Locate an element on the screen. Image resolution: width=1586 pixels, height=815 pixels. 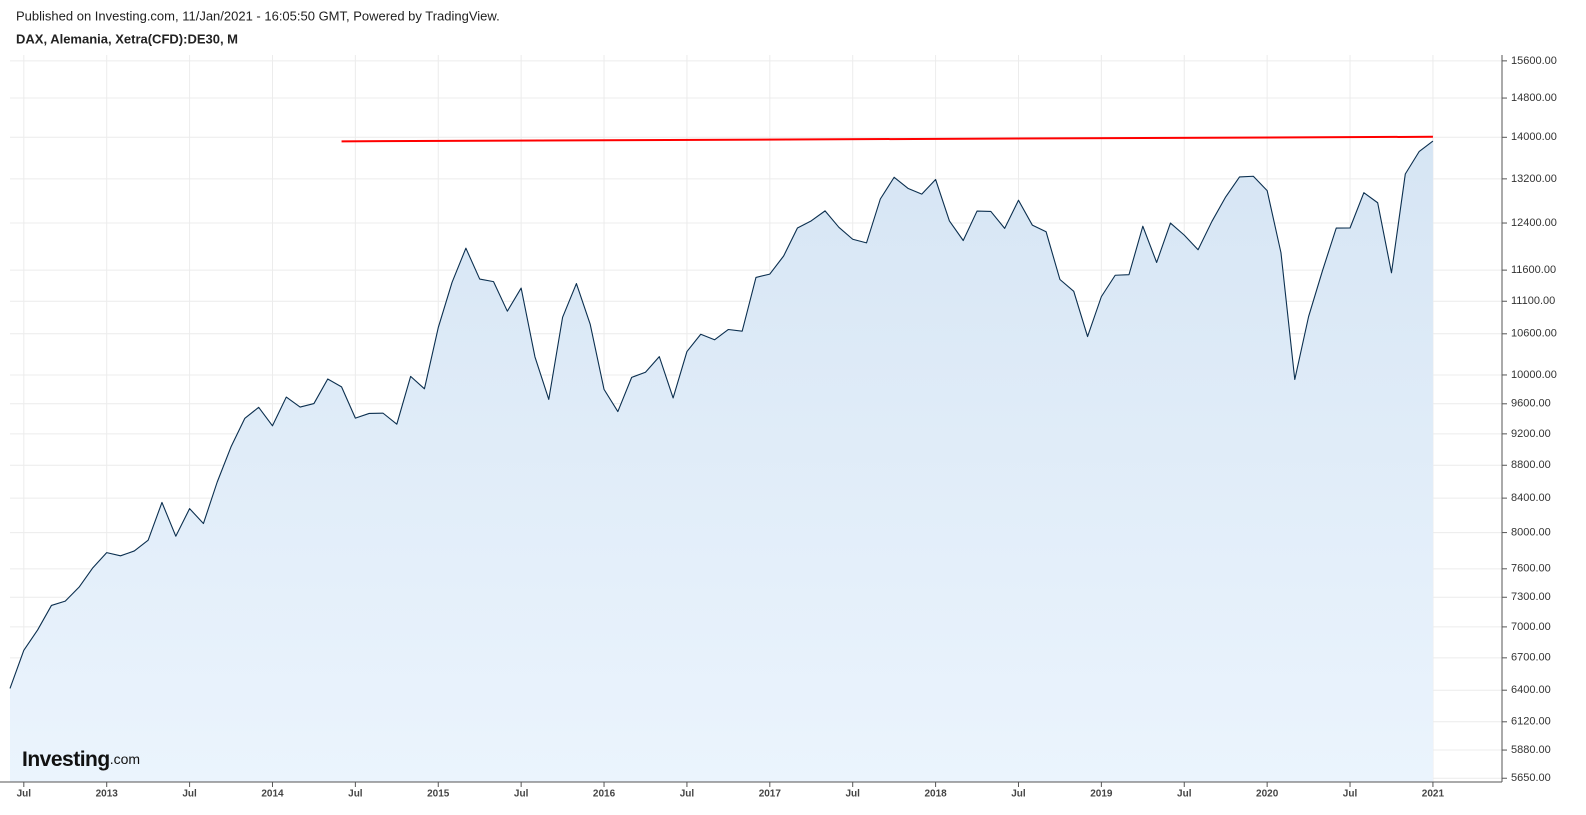
y-tick-label: 10600.00 is located at coordinates (1534, 334).